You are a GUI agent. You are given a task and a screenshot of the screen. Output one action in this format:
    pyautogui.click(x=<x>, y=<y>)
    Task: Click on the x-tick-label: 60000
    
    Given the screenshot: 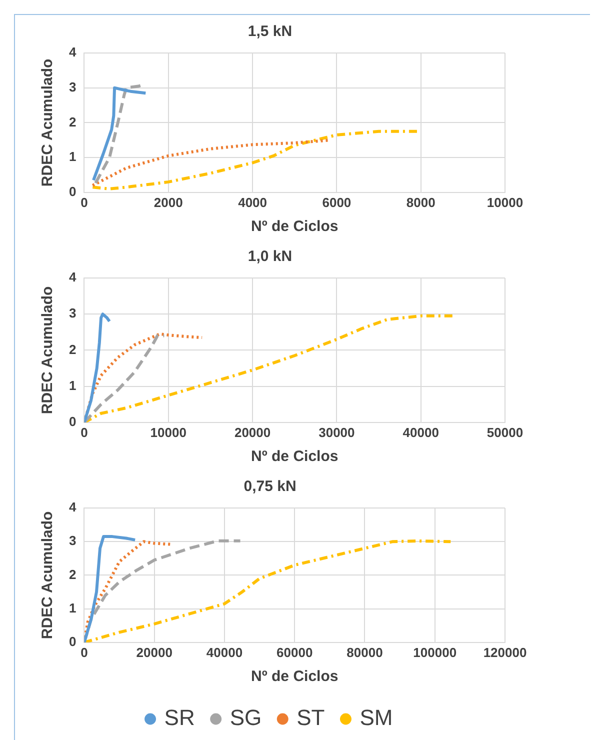 What is the action you would take?
    pyautogui.click(x=294, y=652)
    